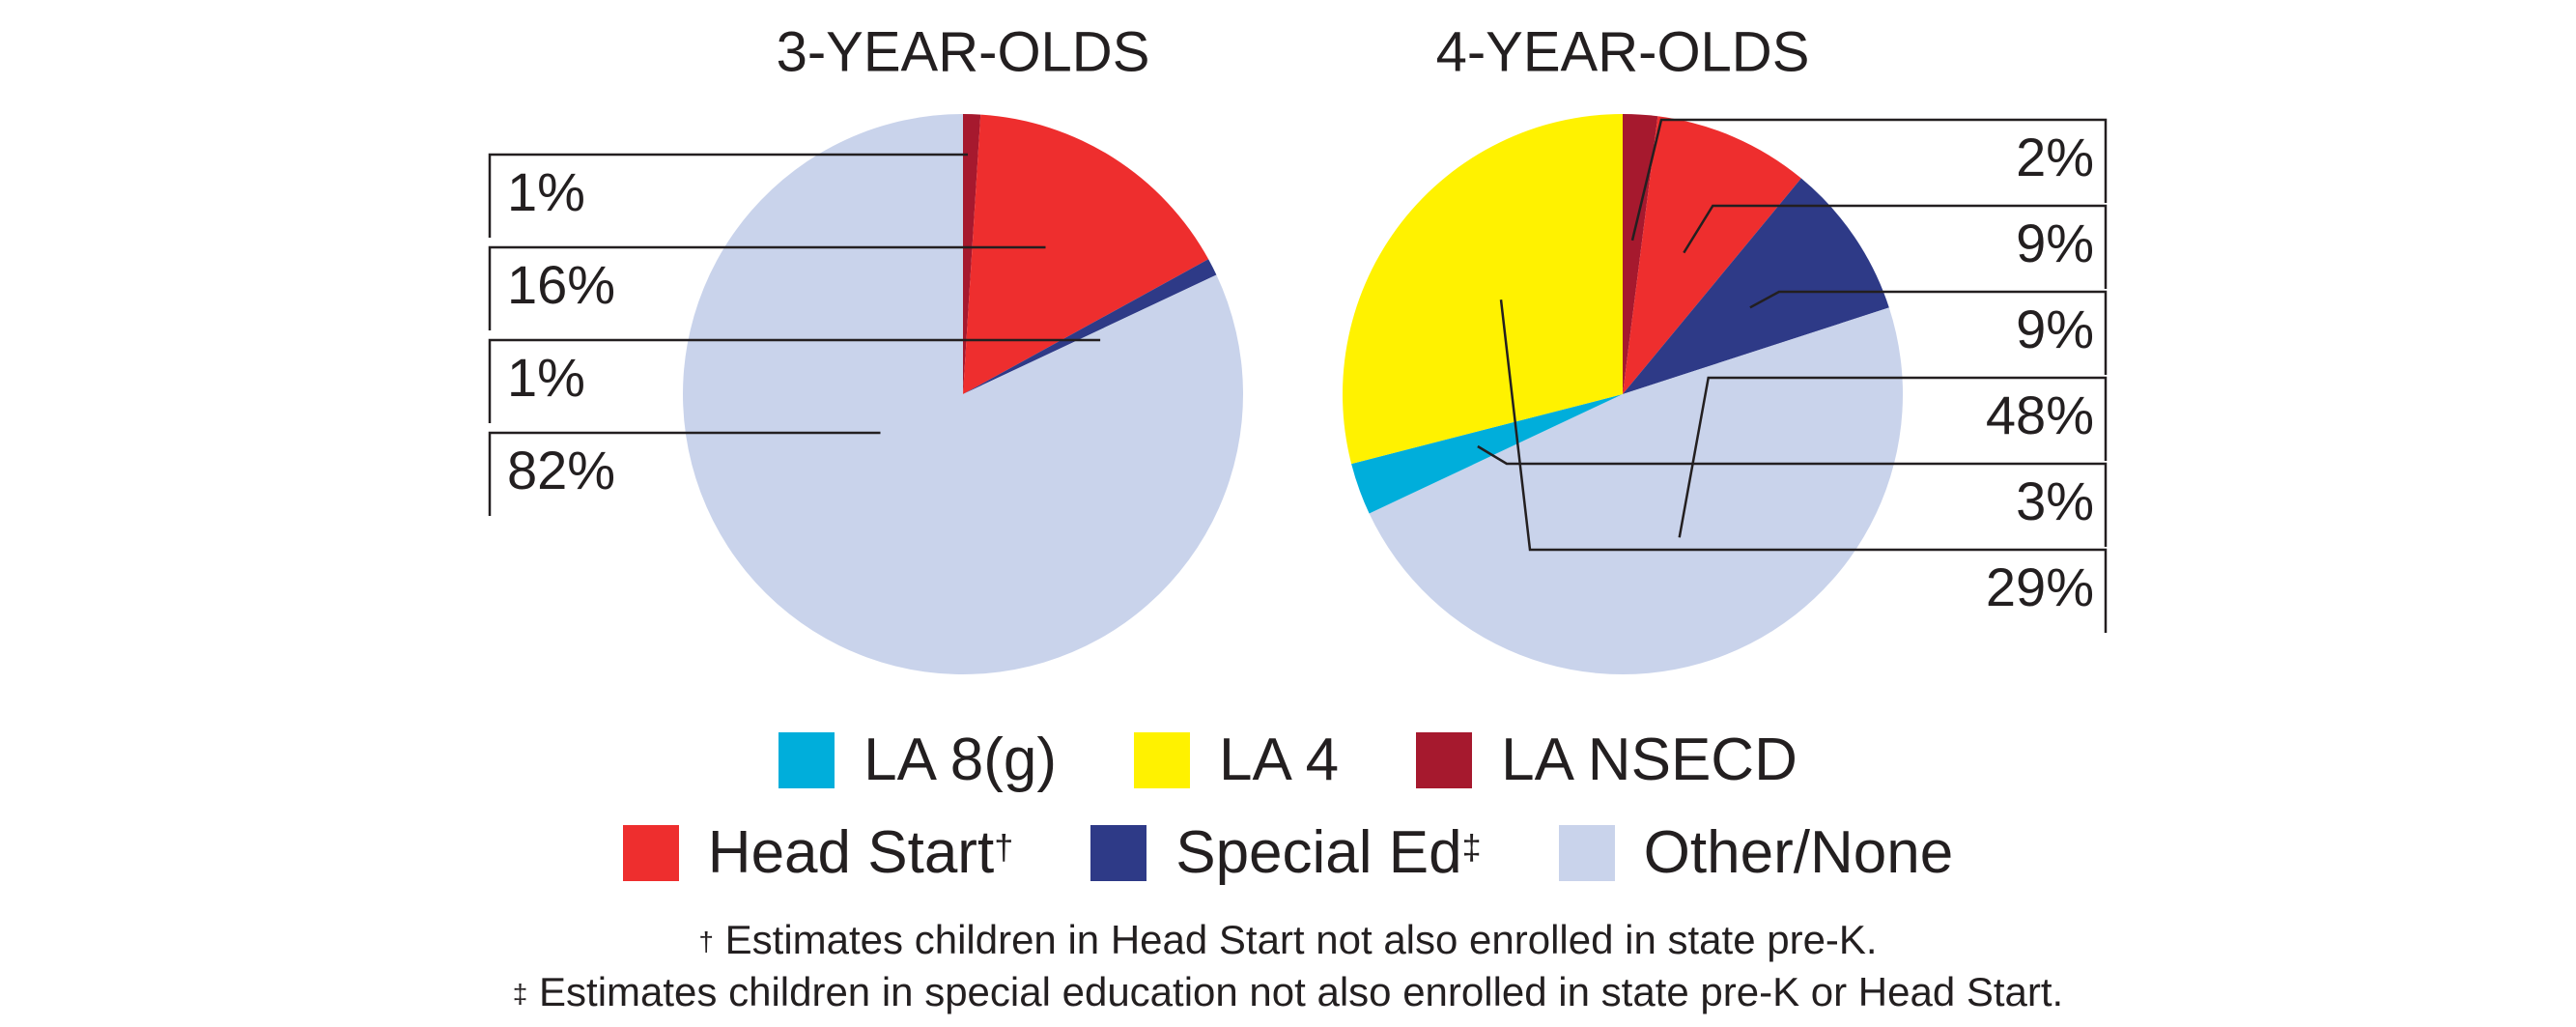  What do you see at coordinates (2040, 586) in the screenshot?
I see `pct-label-la-4: 29%` at bounding box center [2040, 586].